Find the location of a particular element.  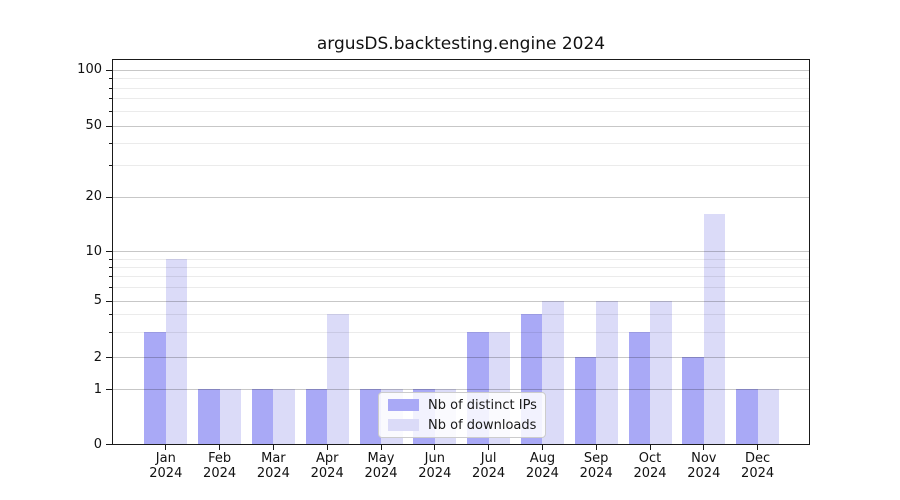

x-tick-month: Jul is located at coordinates (488, 458).